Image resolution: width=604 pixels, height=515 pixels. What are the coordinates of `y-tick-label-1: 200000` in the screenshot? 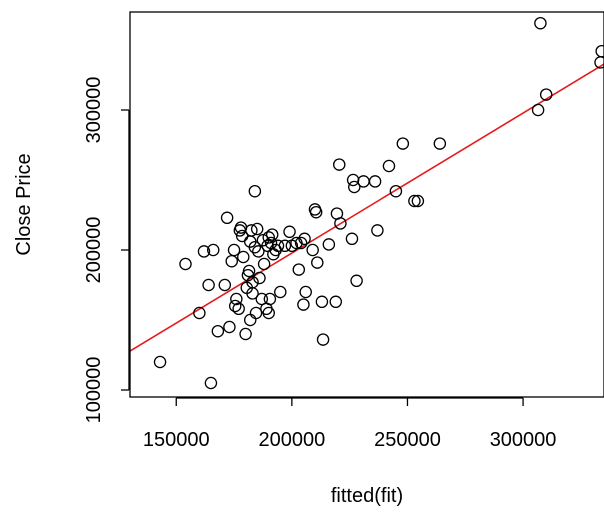 It's located at (94, 250).